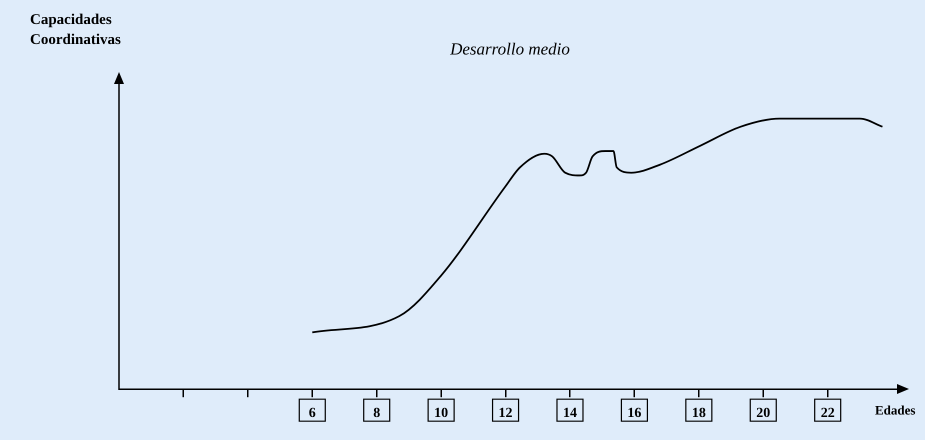  Describe the element at coordinates (312, 414) in the screenshot. I see `x-tick-label: 6` at that location.